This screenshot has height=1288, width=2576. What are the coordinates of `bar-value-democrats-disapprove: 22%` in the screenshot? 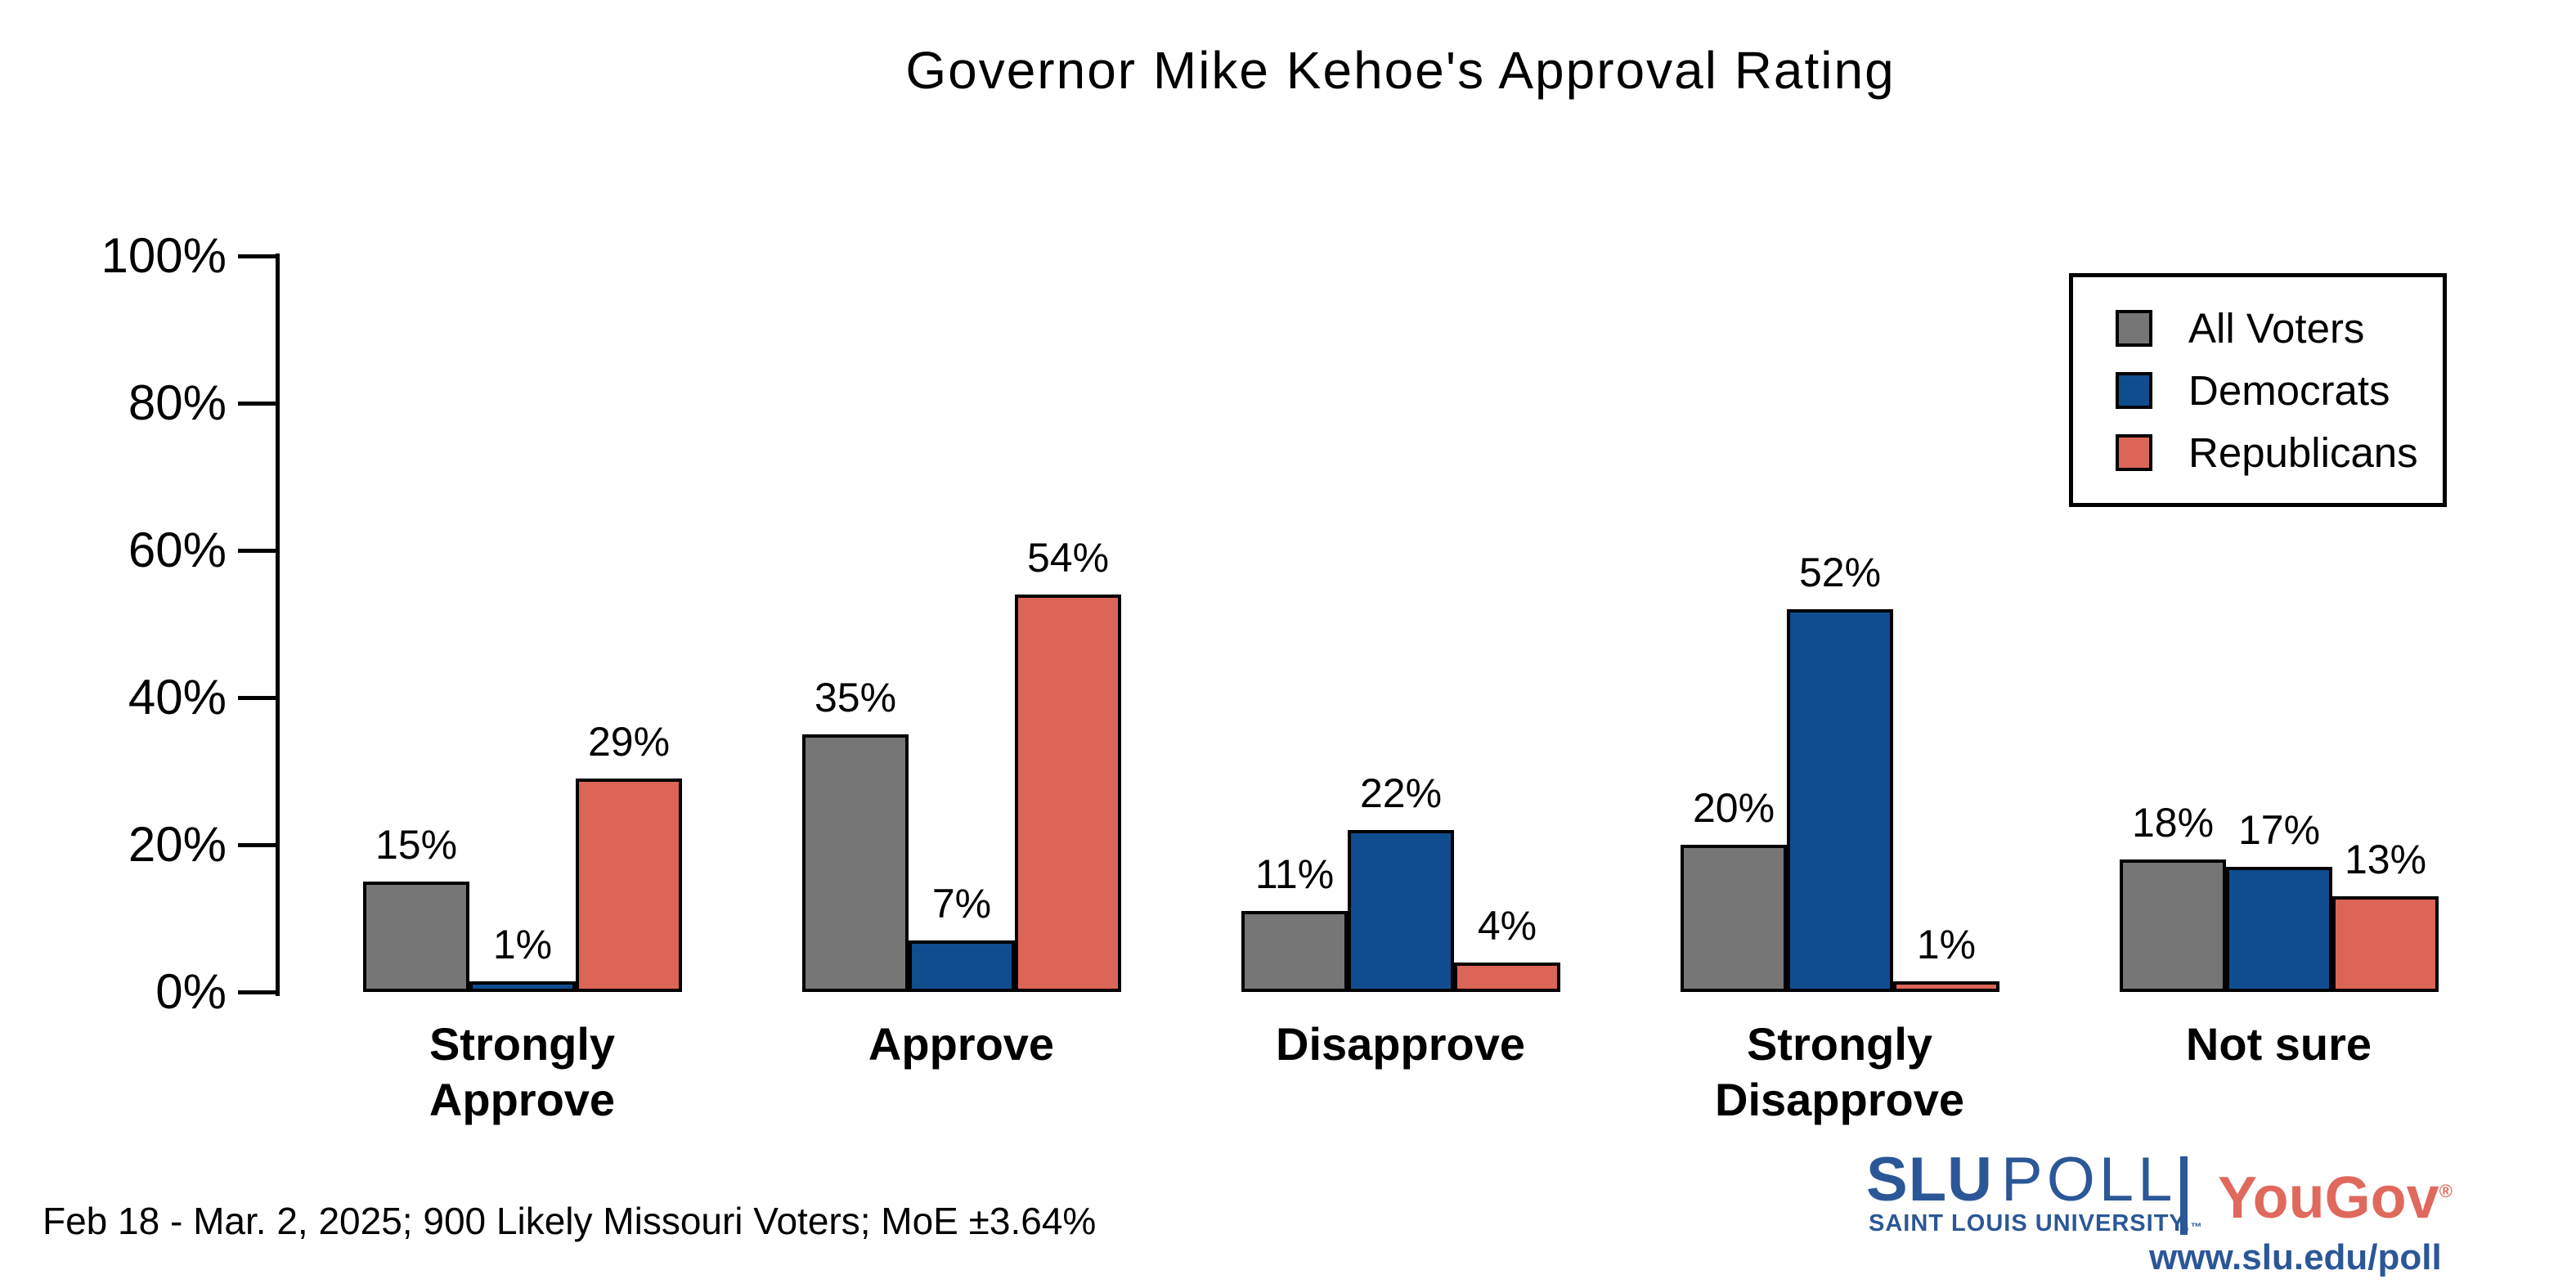 It's located at (1401, 793).